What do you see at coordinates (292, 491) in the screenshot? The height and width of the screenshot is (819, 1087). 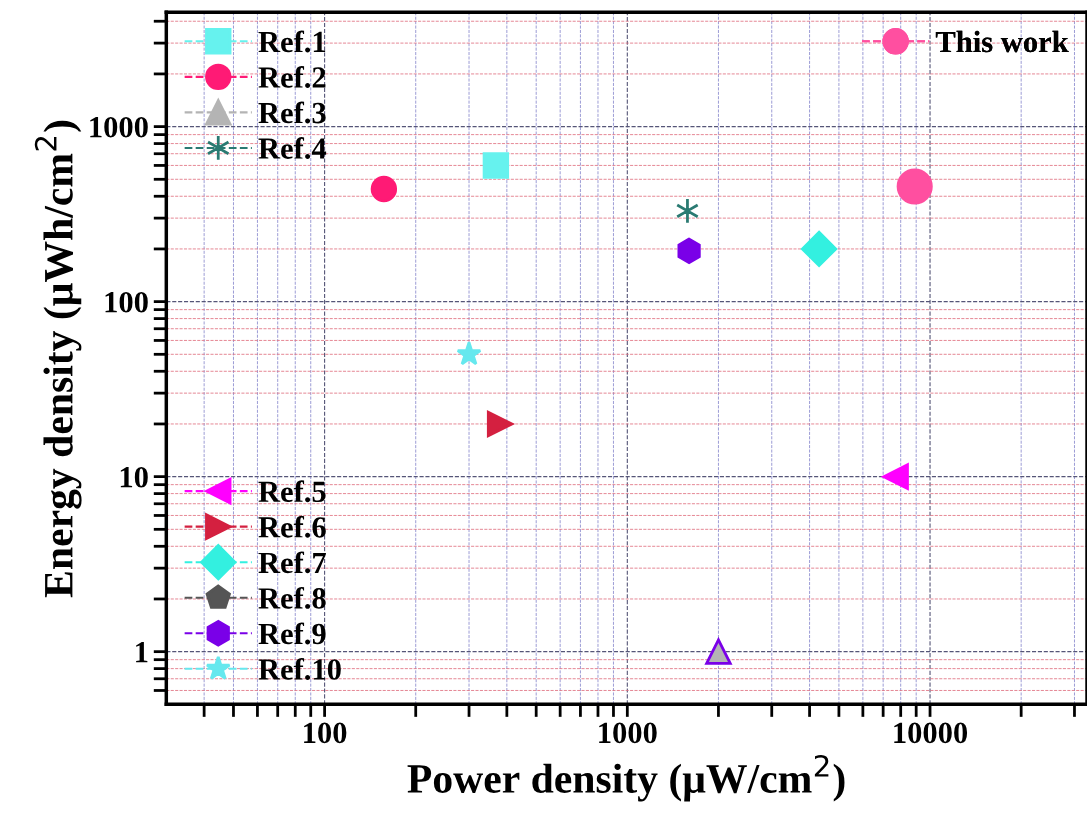 I see `legend-label: Ref.5` at bounding box center [292, 491].